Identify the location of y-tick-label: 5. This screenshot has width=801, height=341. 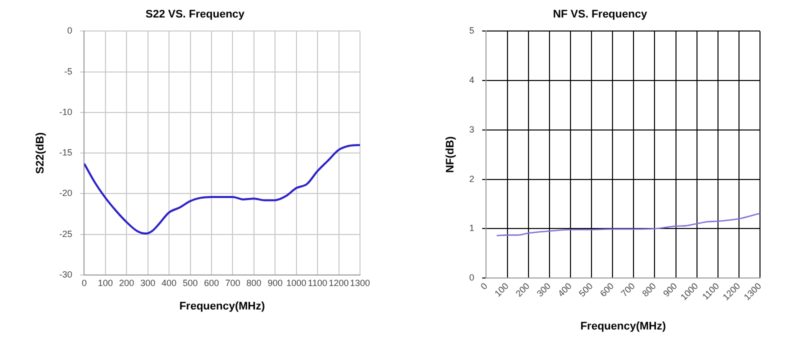
(471, 31).